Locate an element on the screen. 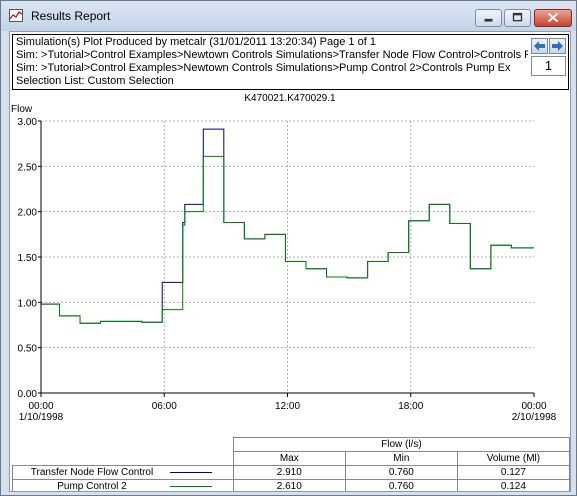 The width and height of the screenshot is (577, 496). minimize-button is located at coordinates (488, 18).